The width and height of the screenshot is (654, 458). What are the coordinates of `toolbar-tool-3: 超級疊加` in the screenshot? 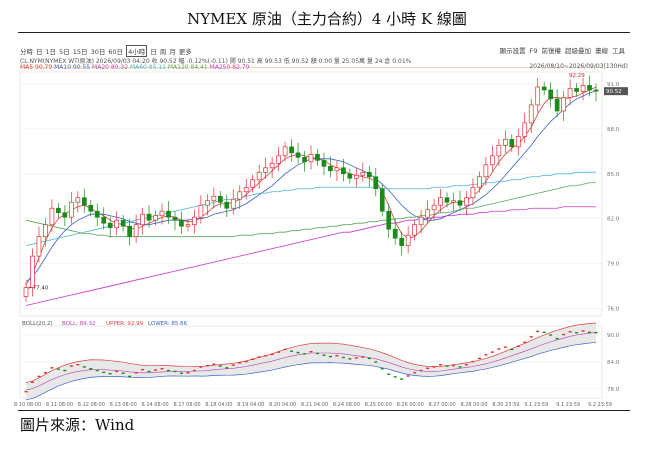 It's located at (578, 51).